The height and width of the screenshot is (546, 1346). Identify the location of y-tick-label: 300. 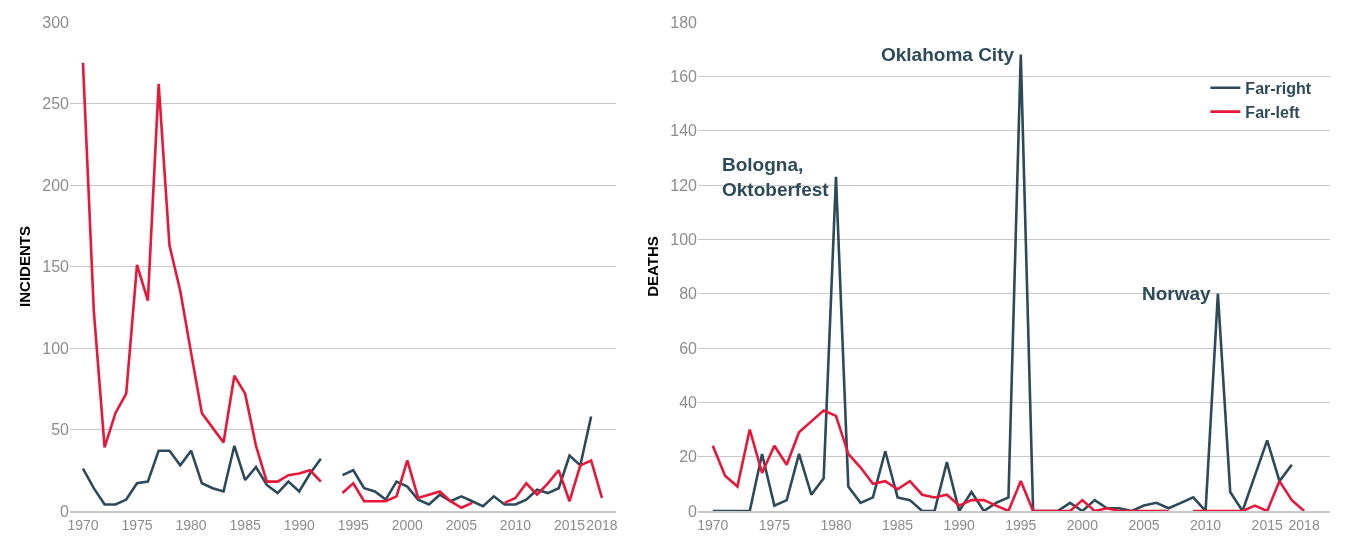
(56, 22).